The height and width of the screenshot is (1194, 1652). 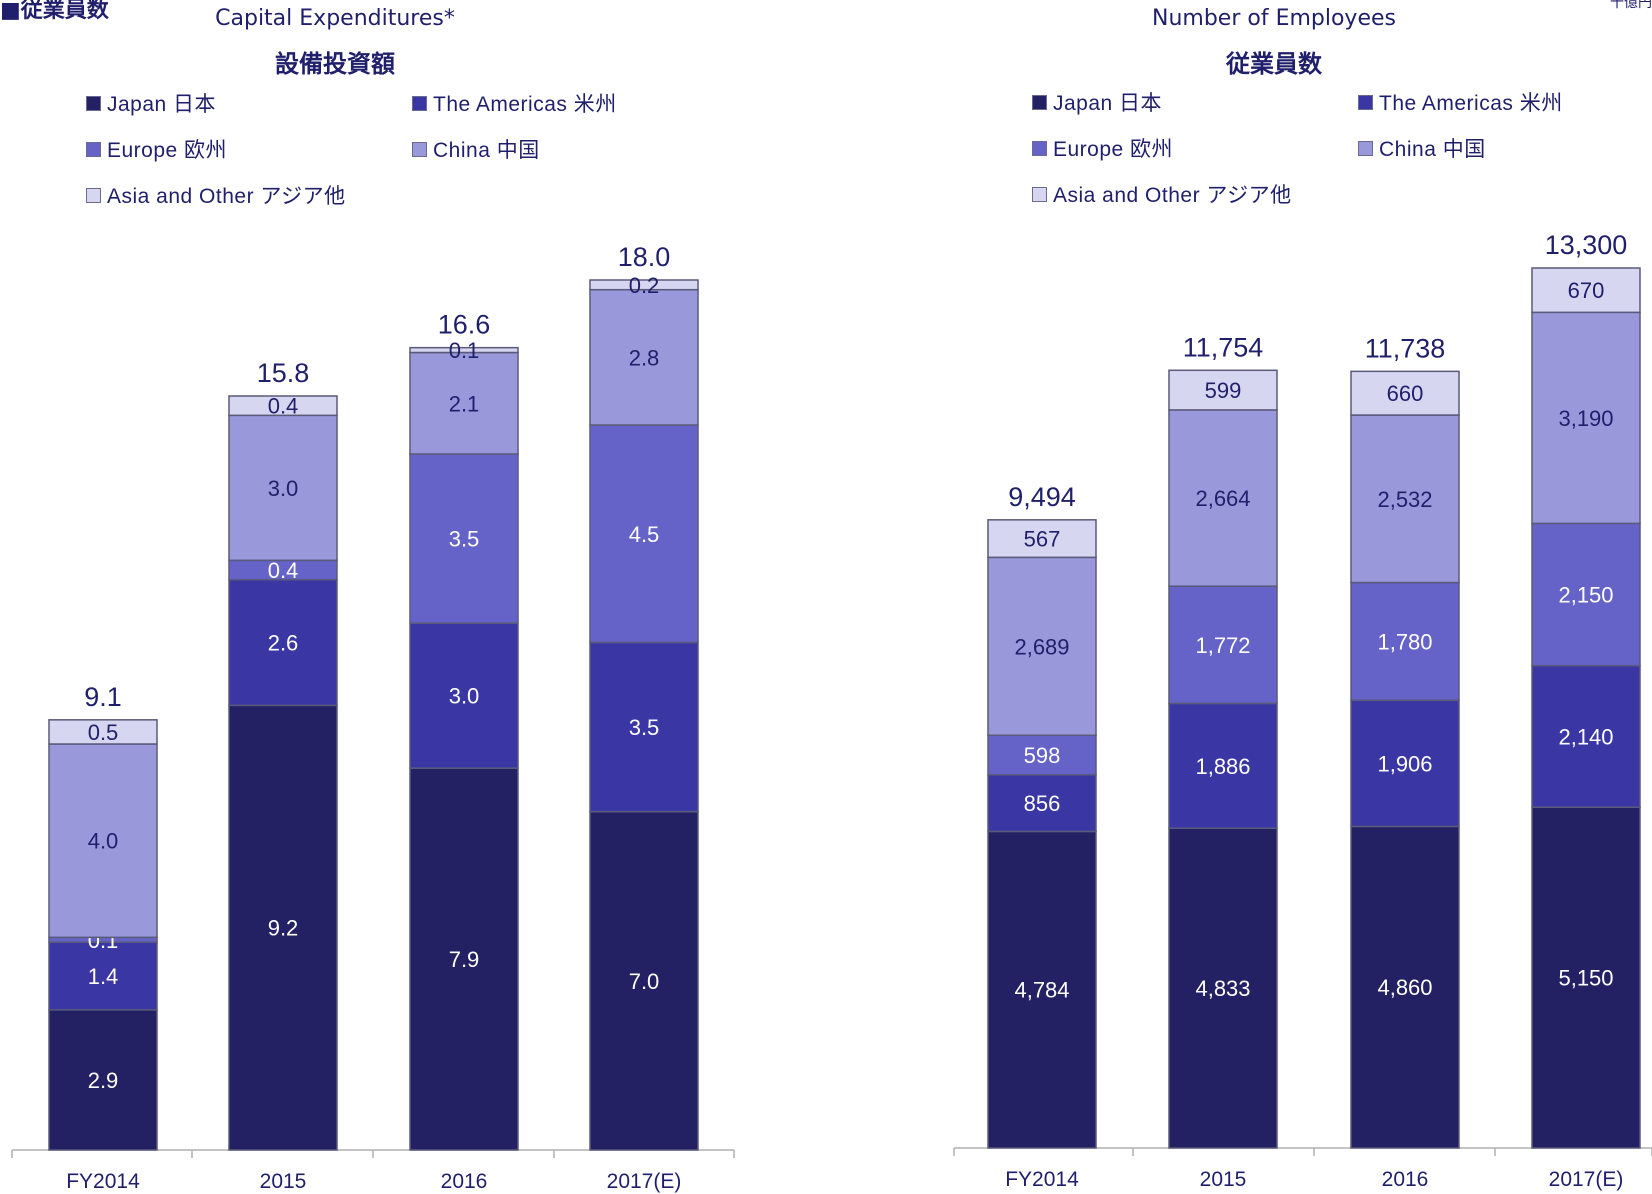 What do you see at coordinates (1586, 245) in the screenshot?
I see `total-label: 13,300` at bounding box center [1586, 245].